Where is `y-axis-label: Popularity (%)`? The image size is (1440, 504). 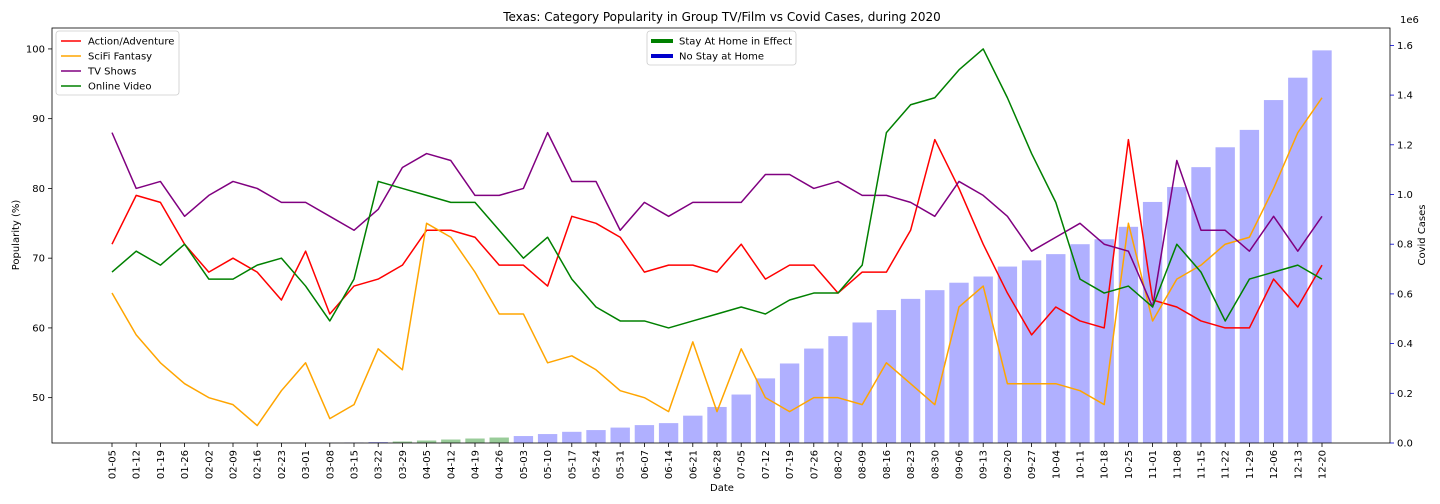 y-axis-label: Popularity (%) is located at coordinates (16, 235).